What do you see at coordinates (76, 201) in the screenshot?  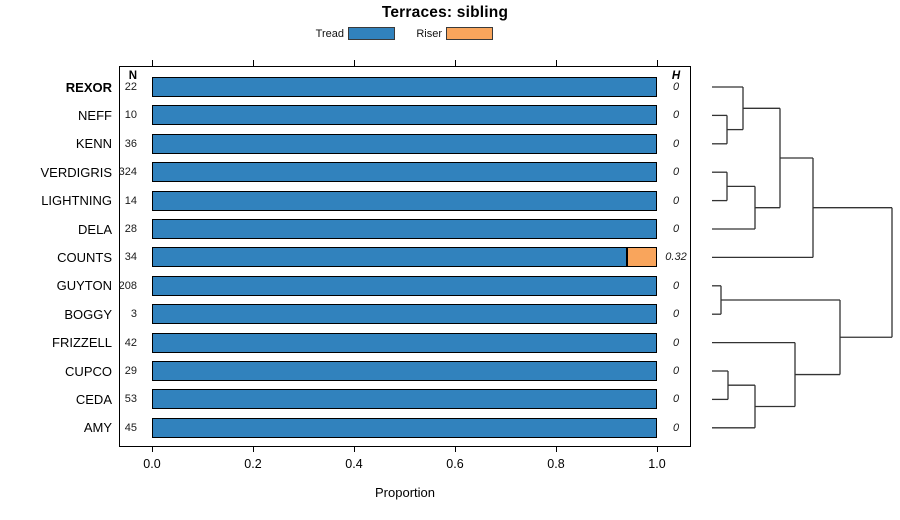 I see `row-label-lightning: LIGHTNING` at bounding box center [76, 201].